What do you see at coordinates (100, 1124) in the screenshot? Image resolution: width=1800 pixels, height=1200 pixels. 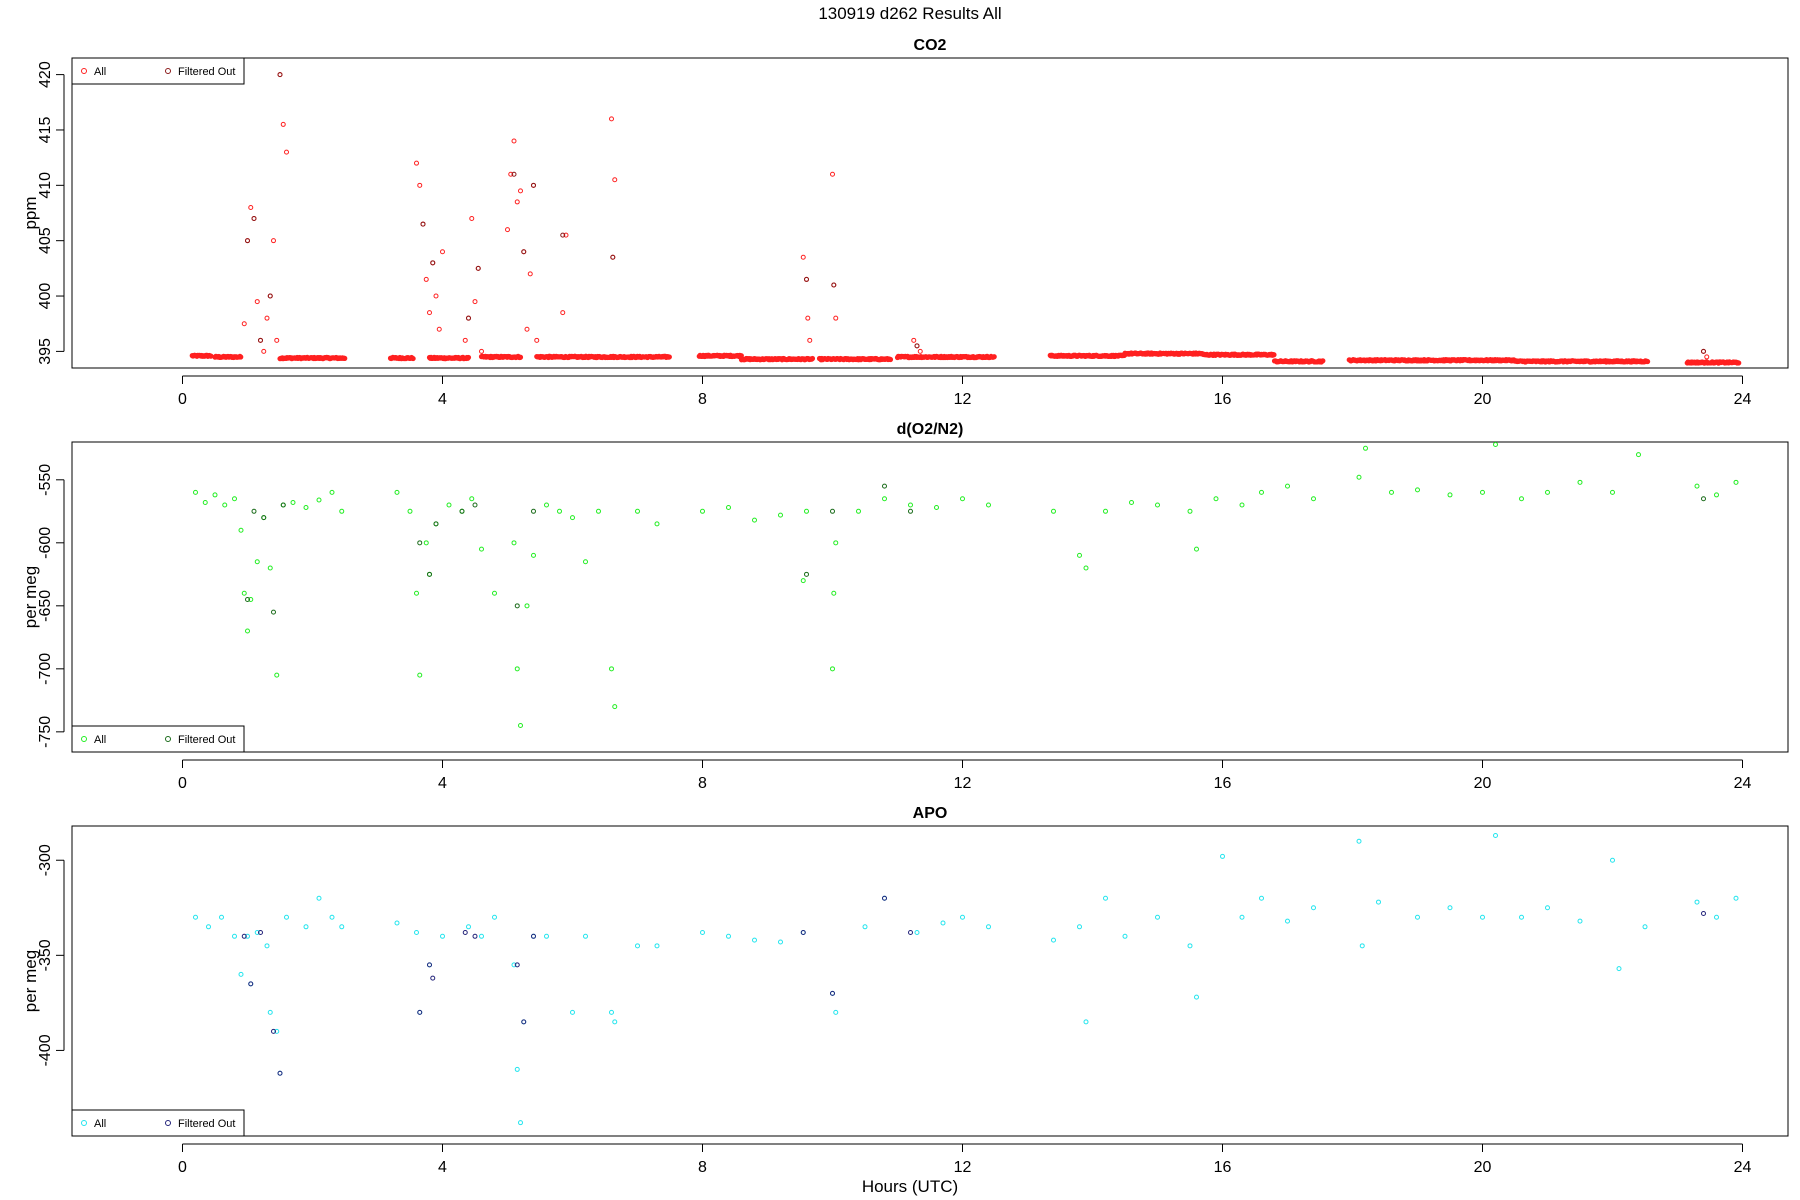 I see `apo-legend-label-all: All` at bounding box center [100, 1124].